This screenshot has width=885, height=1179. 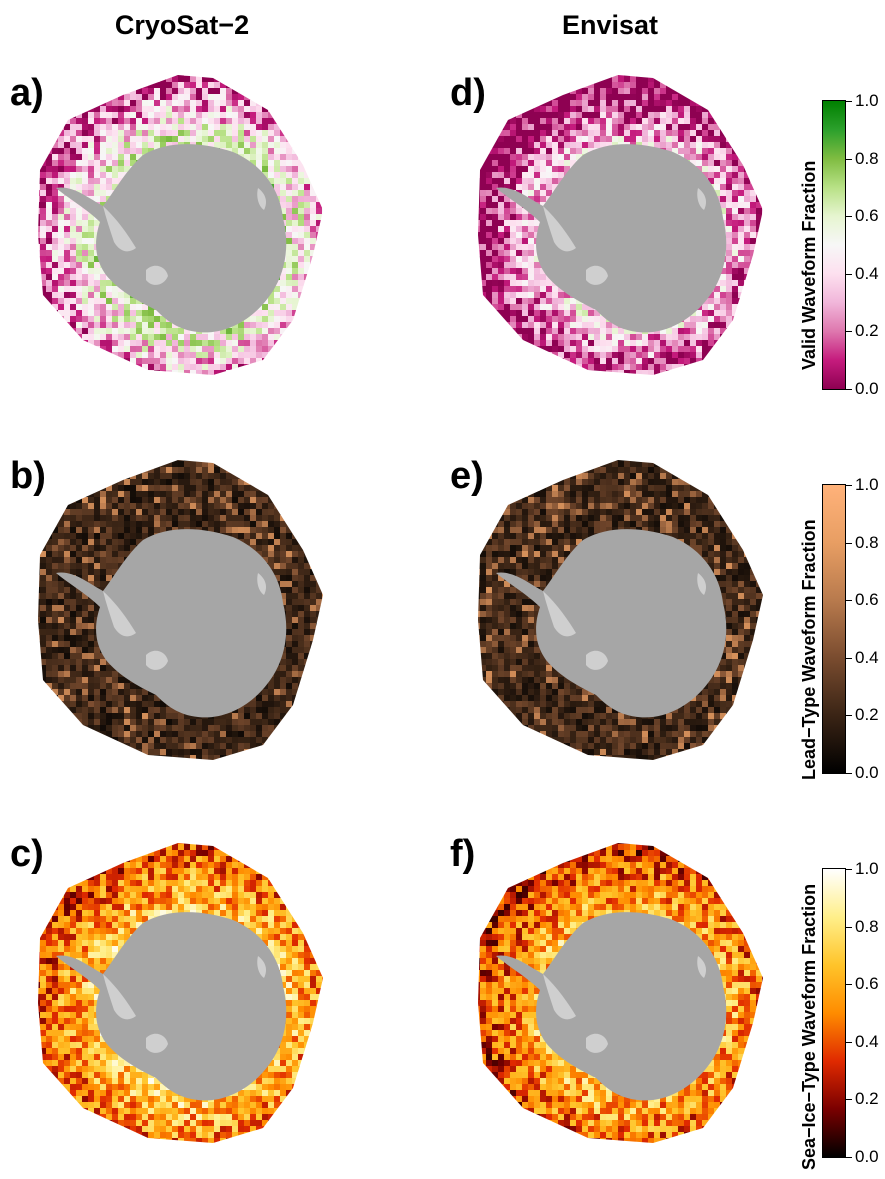 I want to click on colorbar-lead-axis: 0.0 0.2 0.4 0.6 0.8 1.0, so click(x=865, y=629).